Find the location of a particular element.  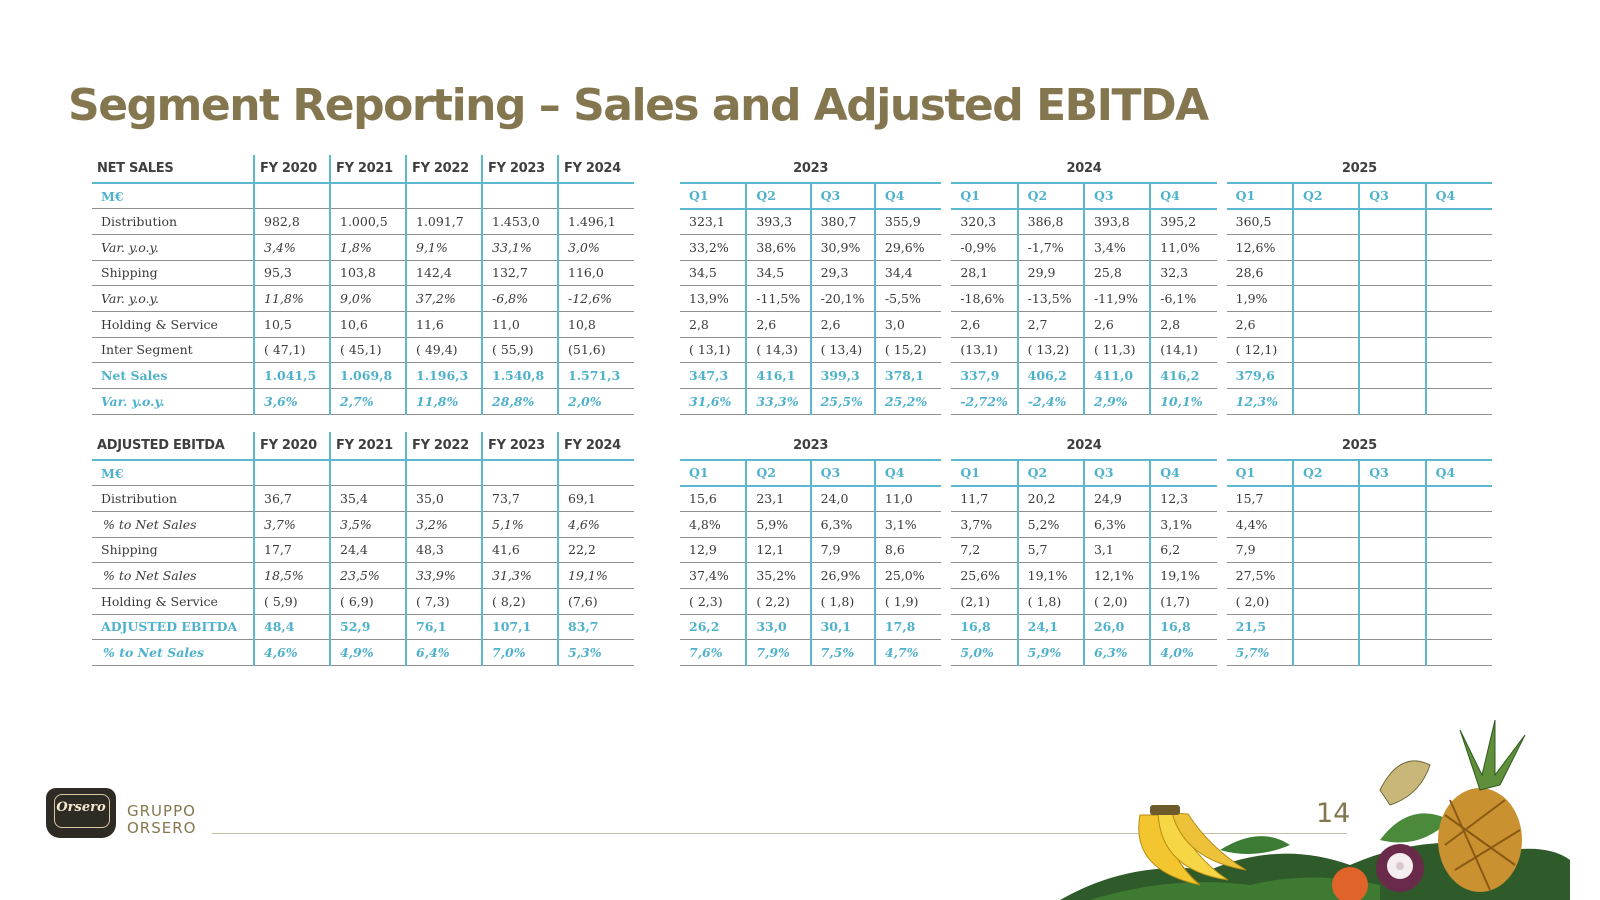

cell-value: ( 1,8) is located at coordinates (1050, 601).